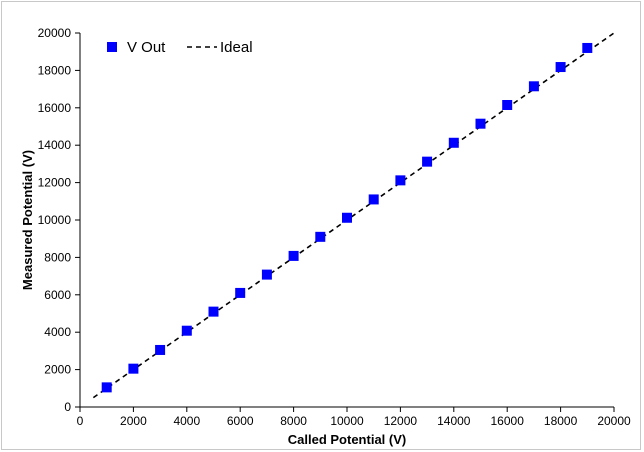 This screenshot has height=452, width=644. What do you see at coordinates (55, 108) in the screenshot?
I see `y-tick-label: 16000` at bounding box center [55, 108].